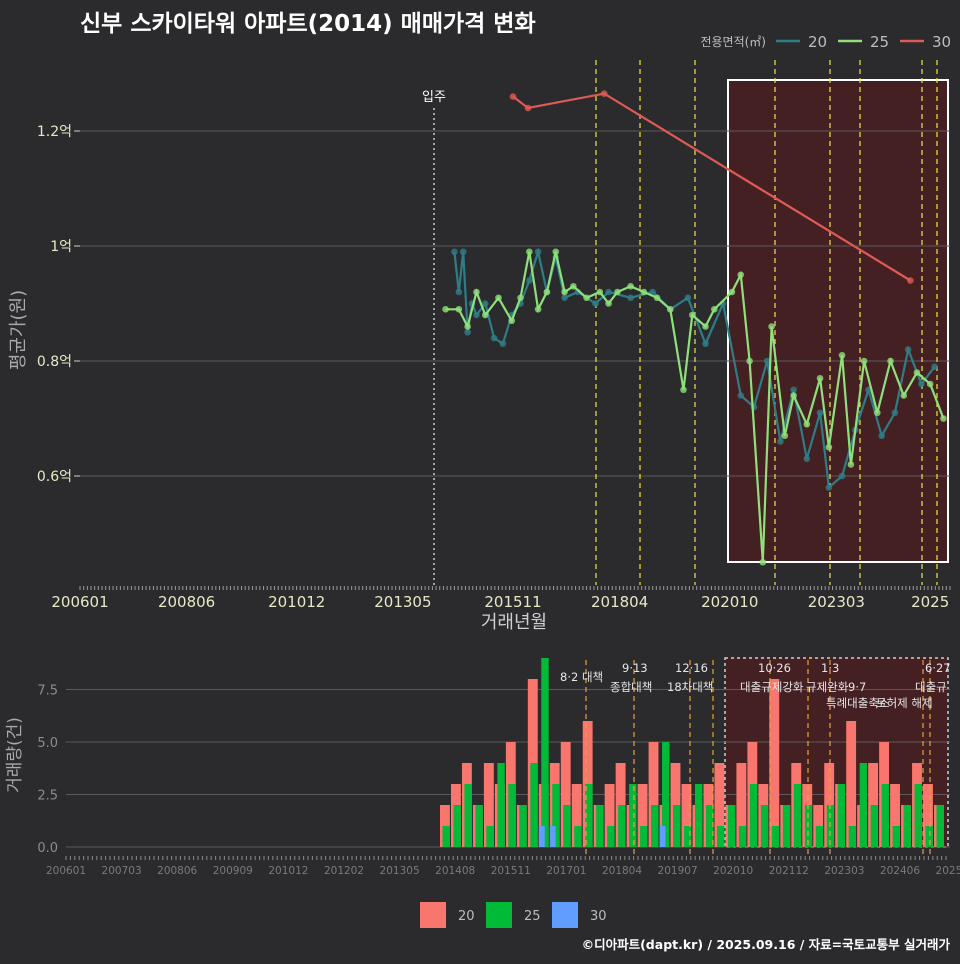  I want to click on y-axis-title: 평균가(원), so click(18, 330).